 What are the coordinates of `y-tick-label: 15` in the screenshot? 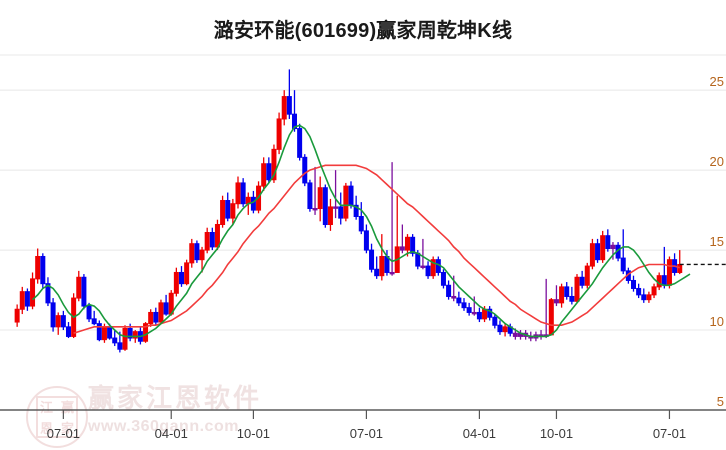 It's located at (717, 241).